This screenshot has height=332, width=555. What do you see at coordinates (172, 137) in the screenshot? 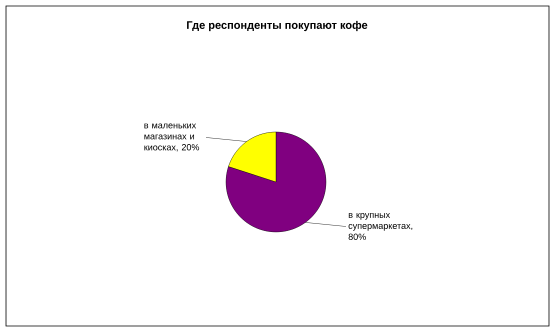
I see `slice-label: в маленьких магазинах и киосках, 20%` at bounding box center [172, 137].